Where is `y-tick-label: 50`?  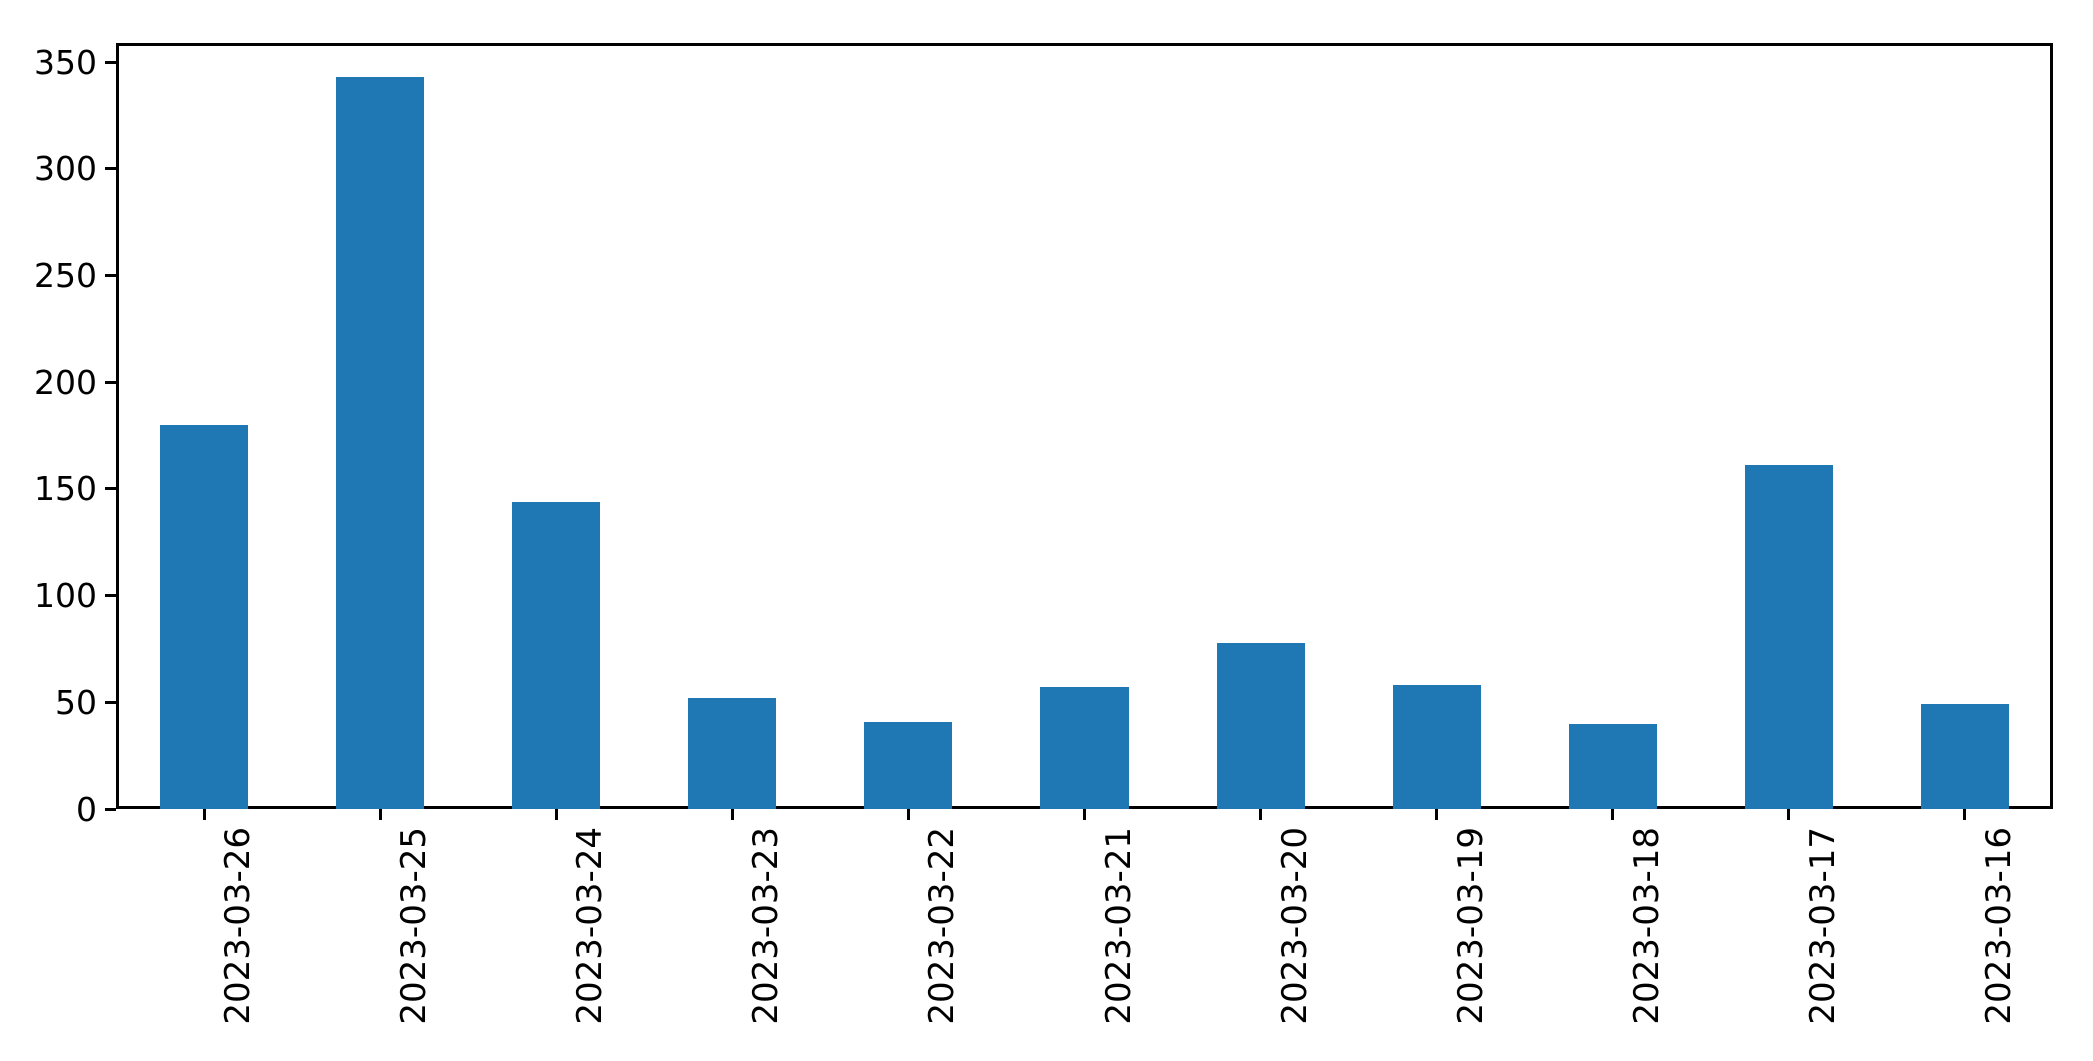 y-tick-label: 50 is located at coordinates (76, 702).